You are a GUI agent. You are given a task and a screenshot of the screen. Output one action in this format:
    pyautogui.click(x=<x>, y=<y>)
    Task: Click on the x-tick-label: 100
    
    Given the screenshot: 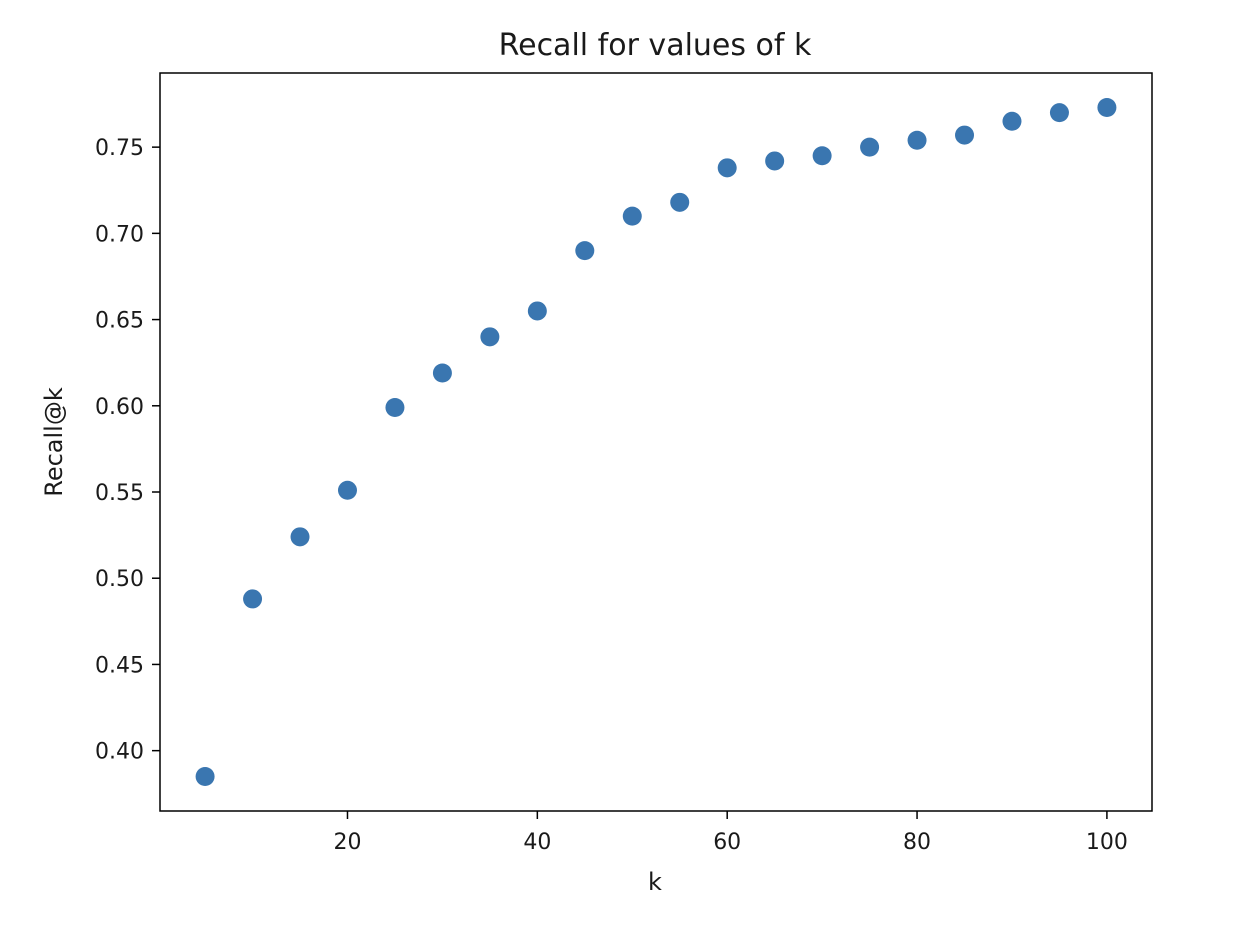 What is the action you would take?
    pyautogui.click(x=1107, y=842)
    